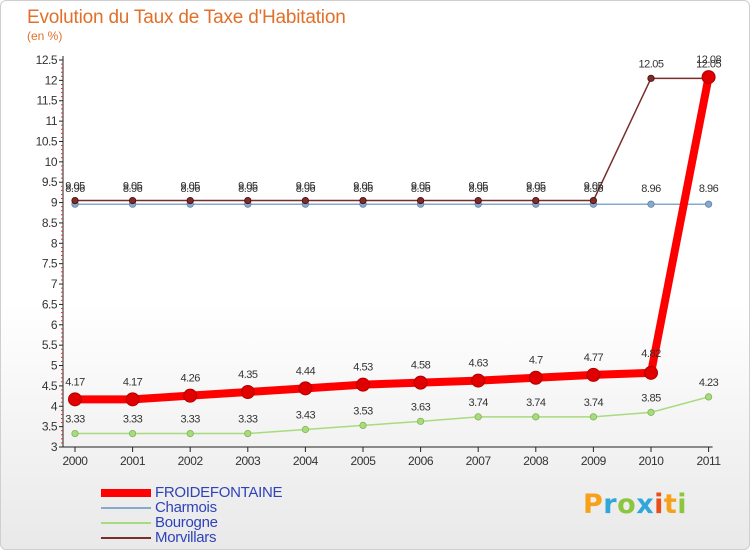 Image resolution: width=750 pixels, height=550 pixels. I want to click on y-tick-label: 8, so click(54, 243).